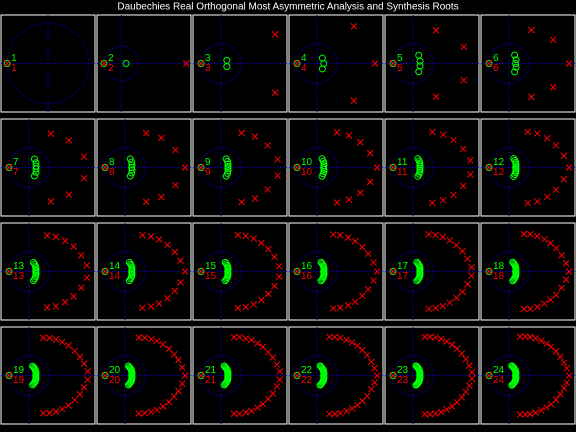 The height and width of the screenshot is (432, 576). What do you see at coordinates (403, 380) in the screenshot?
I see `synthesis-multiplicity: 23` at bounding box center [403, 380].